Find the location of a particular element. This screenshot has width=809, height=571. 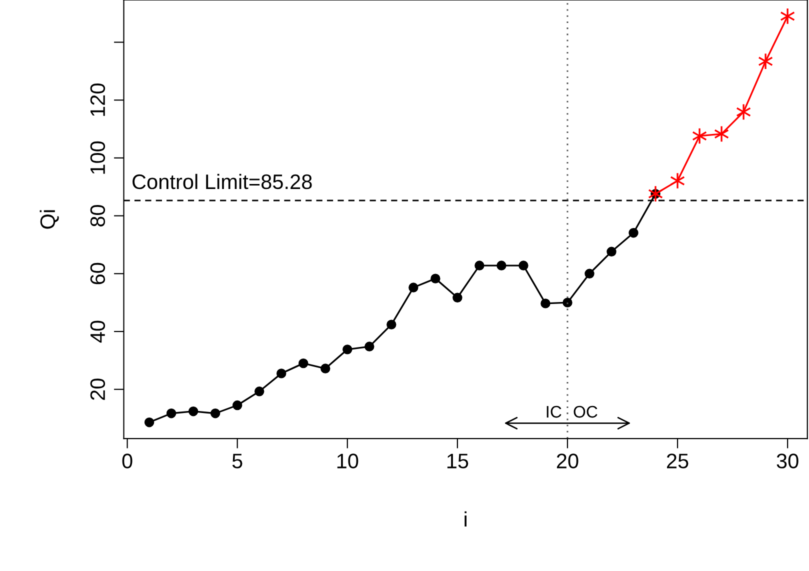

x-axis-title: i is located at coordinates (465, 519).